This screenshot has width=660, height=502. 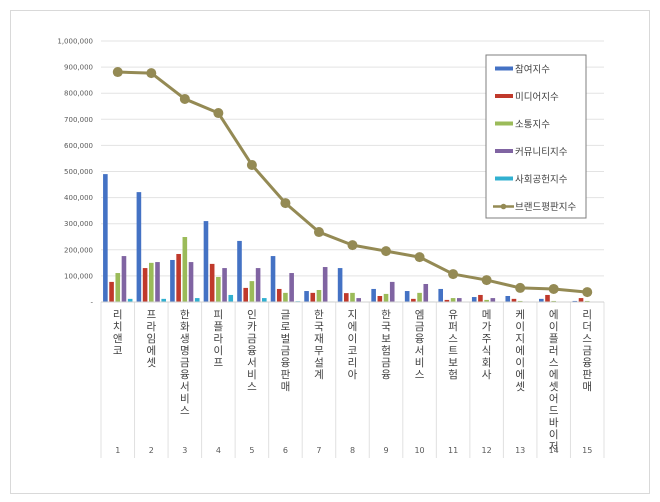 What do you see at coordinates (587, 450) in the screenshot?
I see `x-tick-number: 15` at bounding box center [587, 450].